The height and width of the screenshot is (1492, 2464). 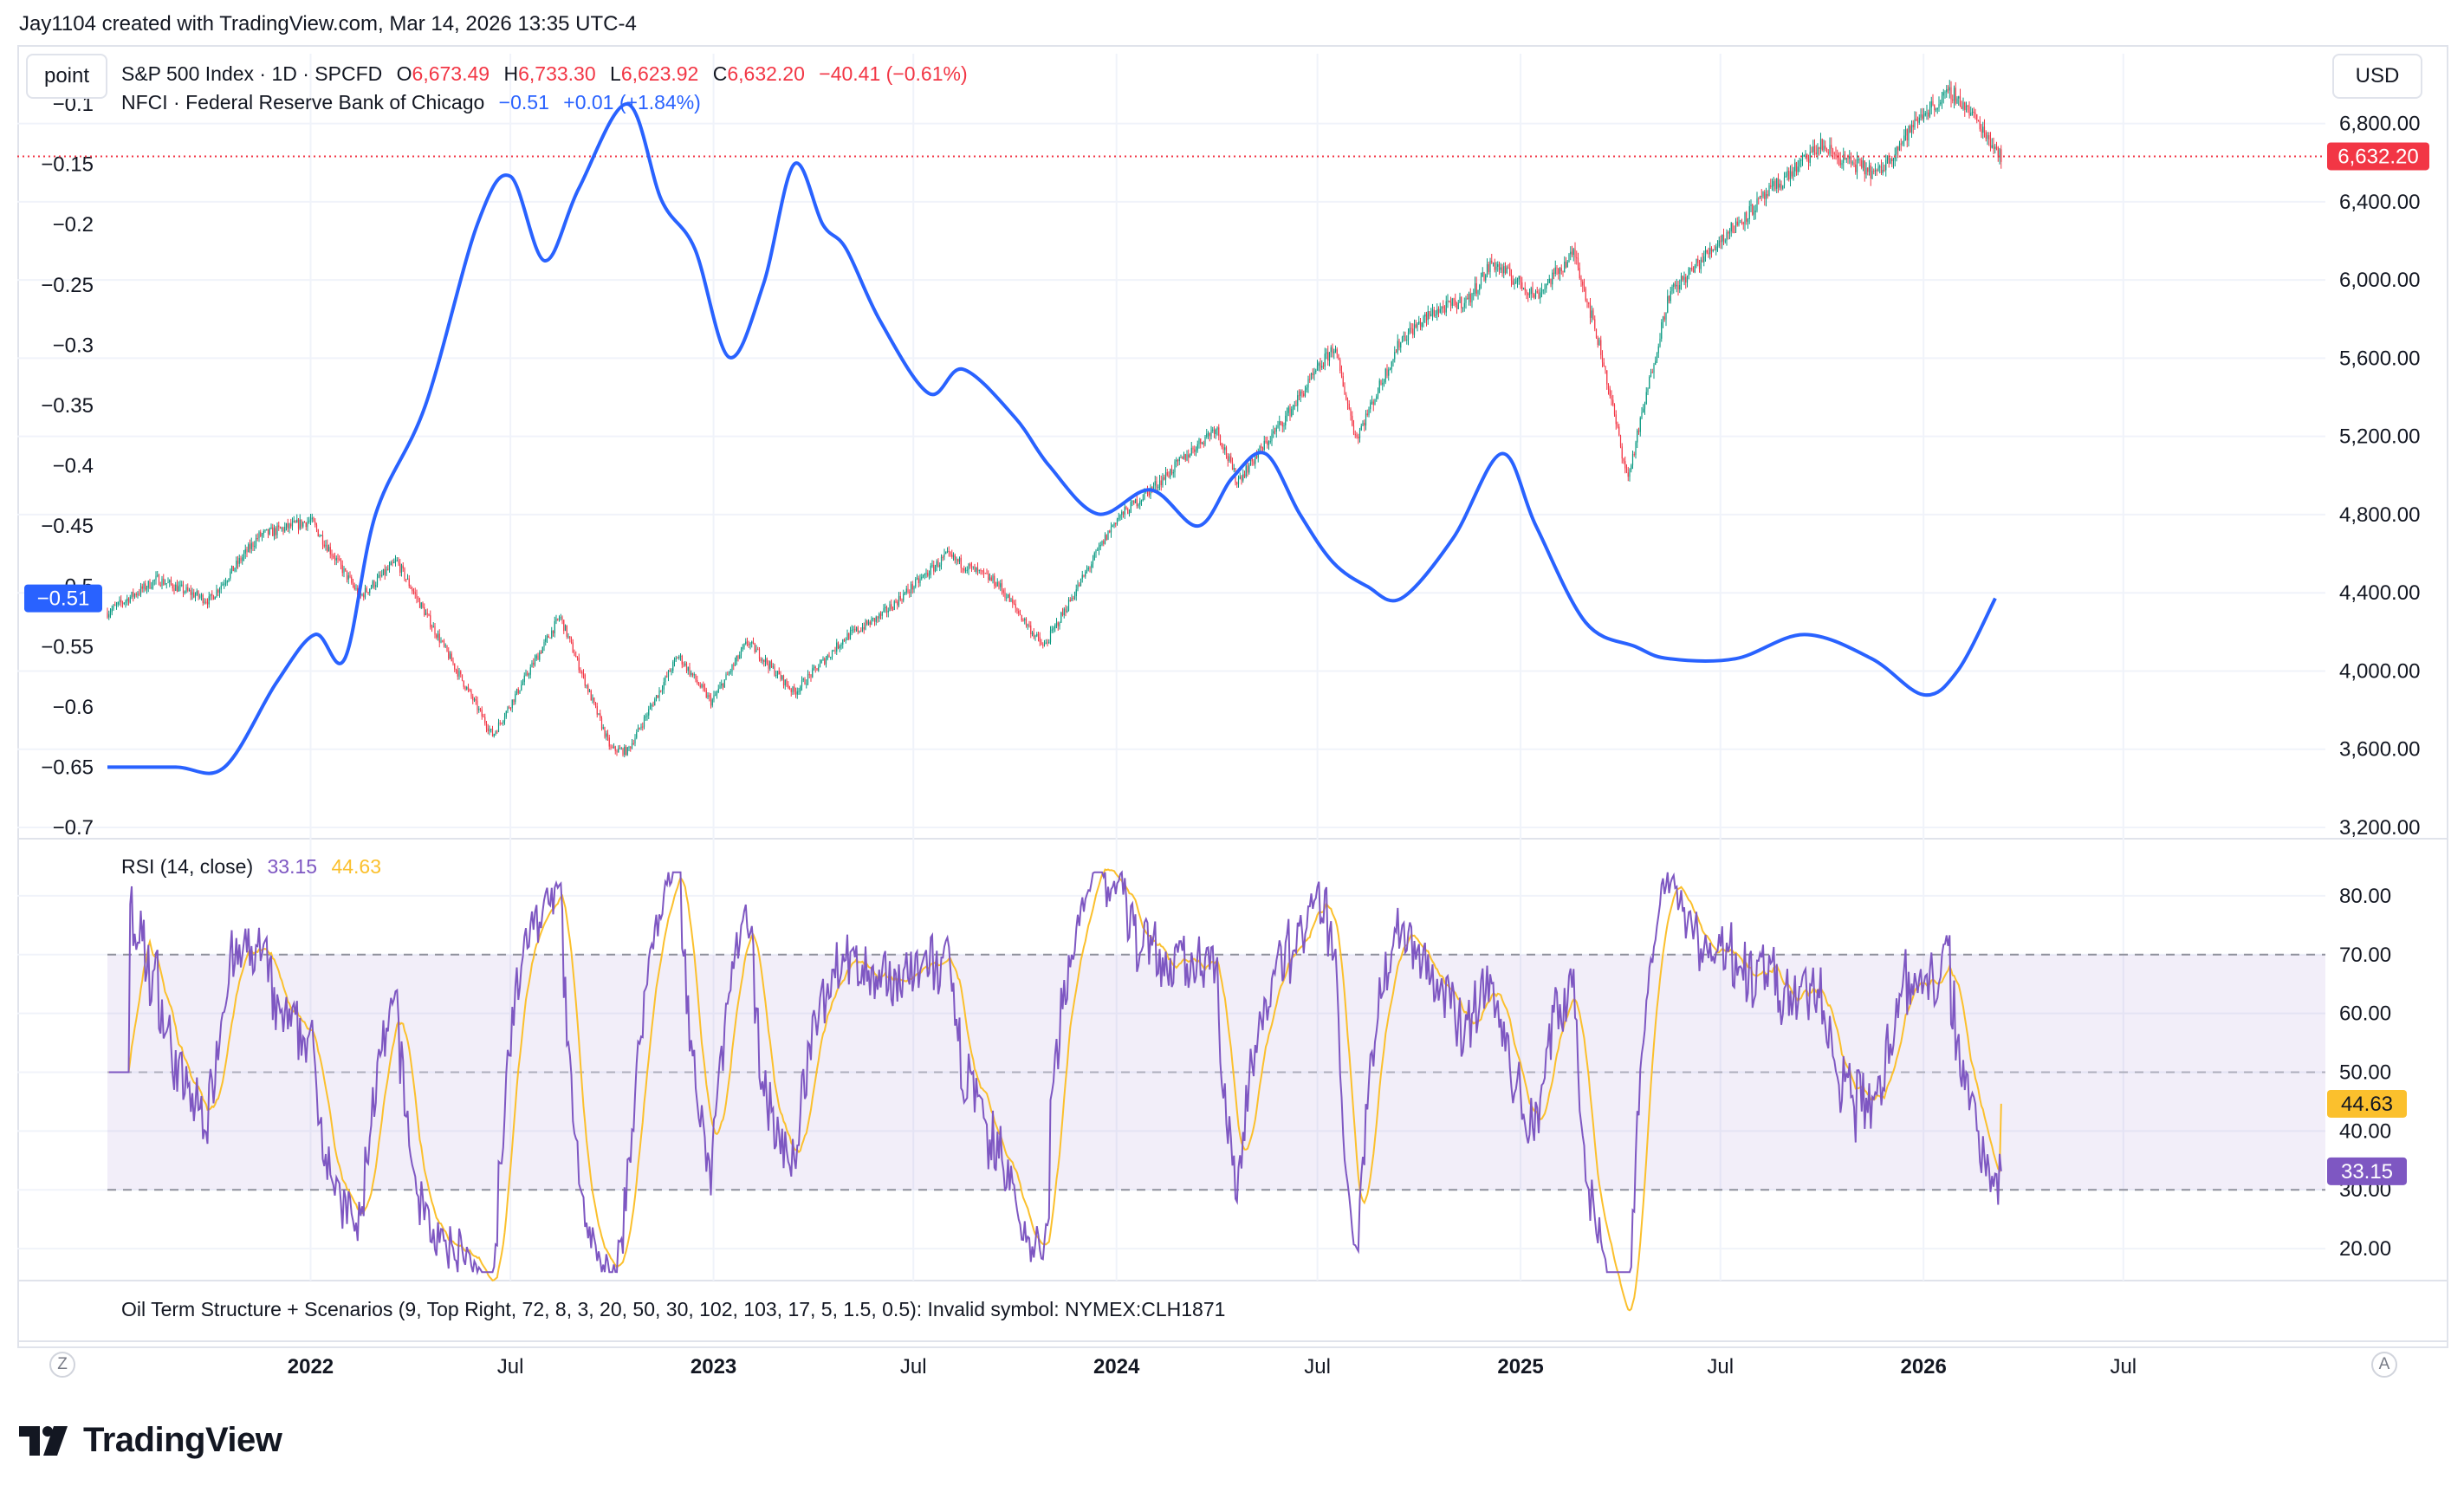 What do you see at coordinates (2365, 1249) in the screenshot?
I see `rsi-axis-label: 20.00` at bounding box center [2365, 1249].